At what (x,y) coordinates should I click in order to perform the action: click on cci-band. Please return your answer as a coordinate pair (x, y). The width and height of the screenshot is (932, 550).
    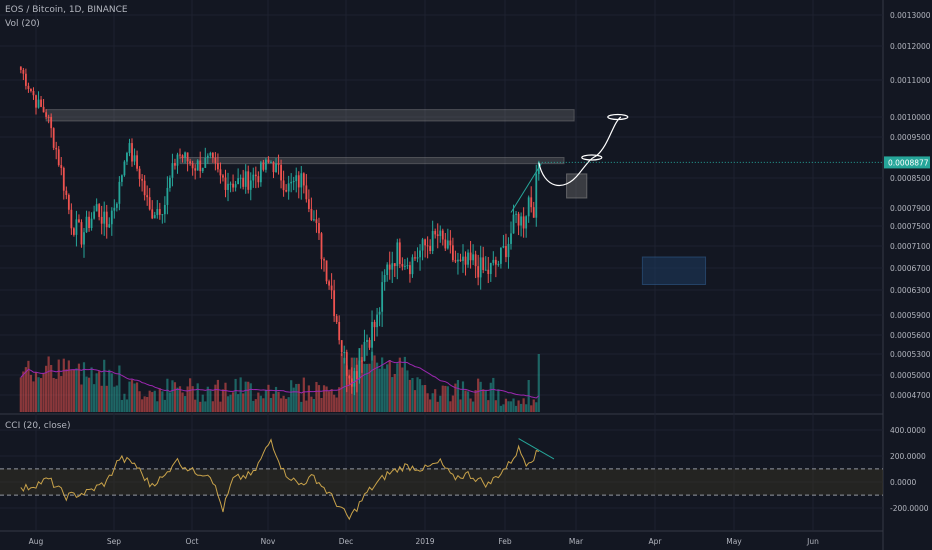
    Looking at the image, I should click on (441, 482).